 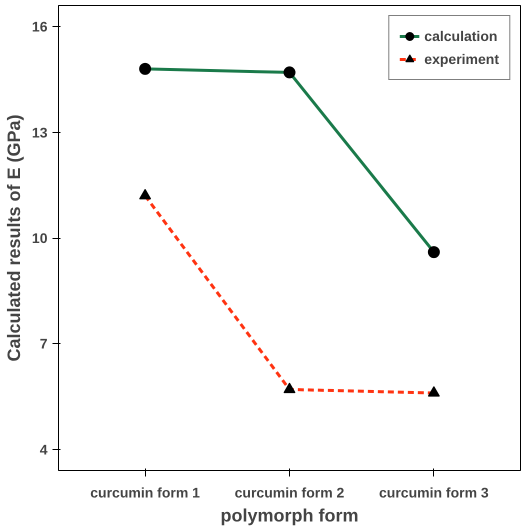 What do you see at coordinates (40, 132) in the screenshot?
I see `y-tick-label: 13` at bounding box center [40, 132].